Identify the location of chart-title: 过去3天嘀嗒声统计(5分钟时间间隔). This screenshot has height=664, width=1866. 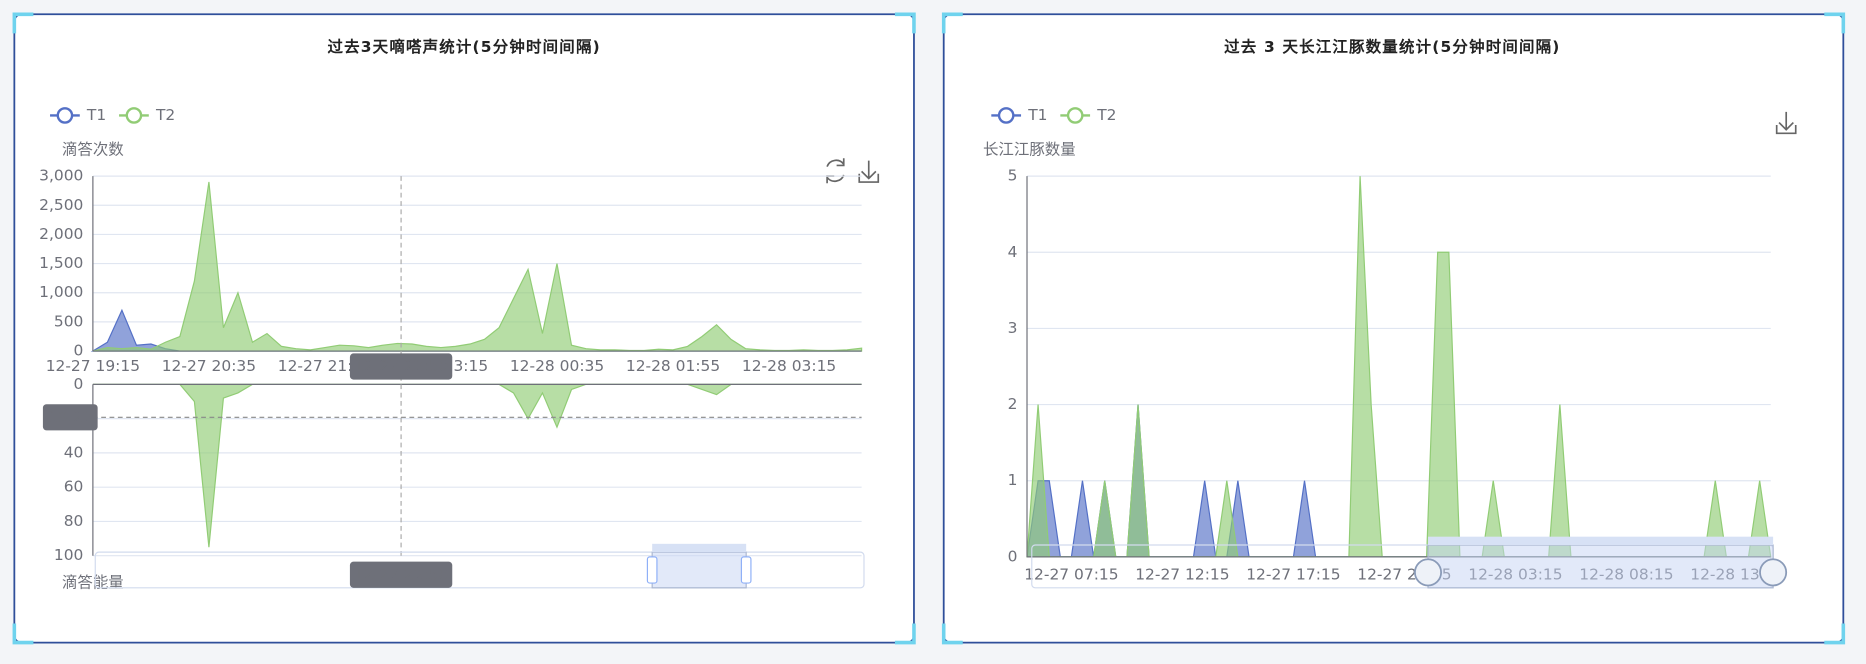
(463, 46).